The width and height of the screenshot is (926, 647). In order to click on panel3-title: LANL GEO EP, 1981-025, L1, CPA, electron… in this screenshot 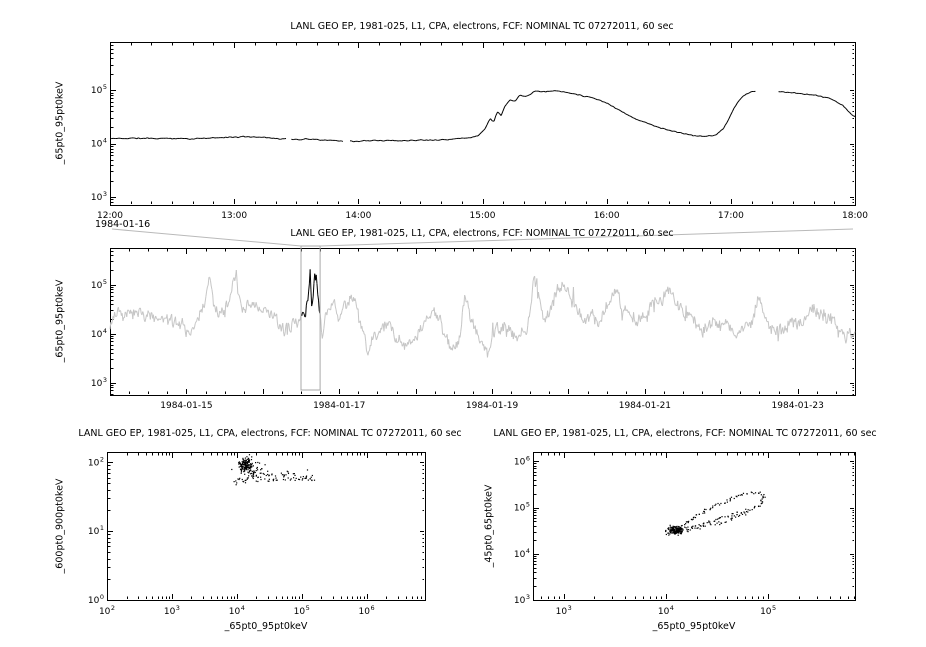, I will do `click(270, 433)`.